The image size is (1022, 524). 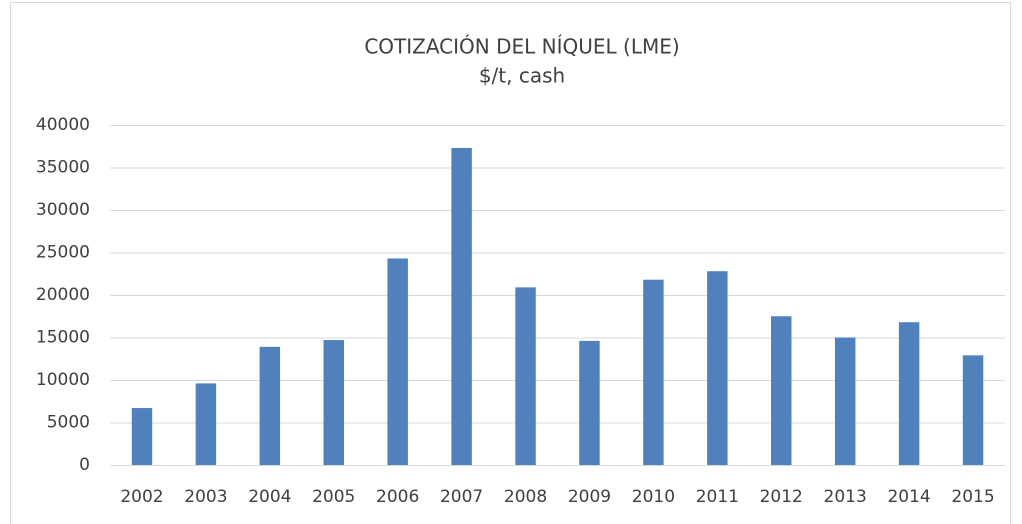 I want to click on x-tick-label: 2012, so click(x=781, y=497).